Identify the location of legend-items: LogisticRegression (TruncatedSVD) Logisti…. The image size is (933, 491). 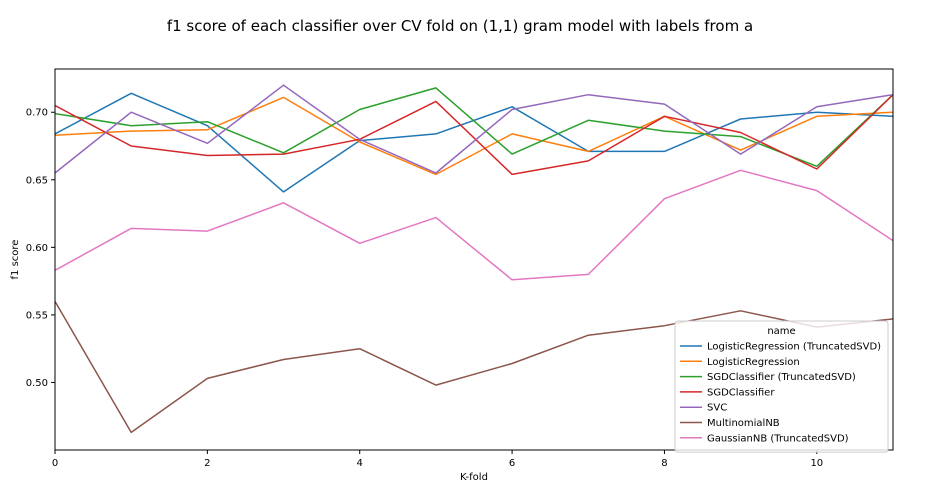
(780, 393).